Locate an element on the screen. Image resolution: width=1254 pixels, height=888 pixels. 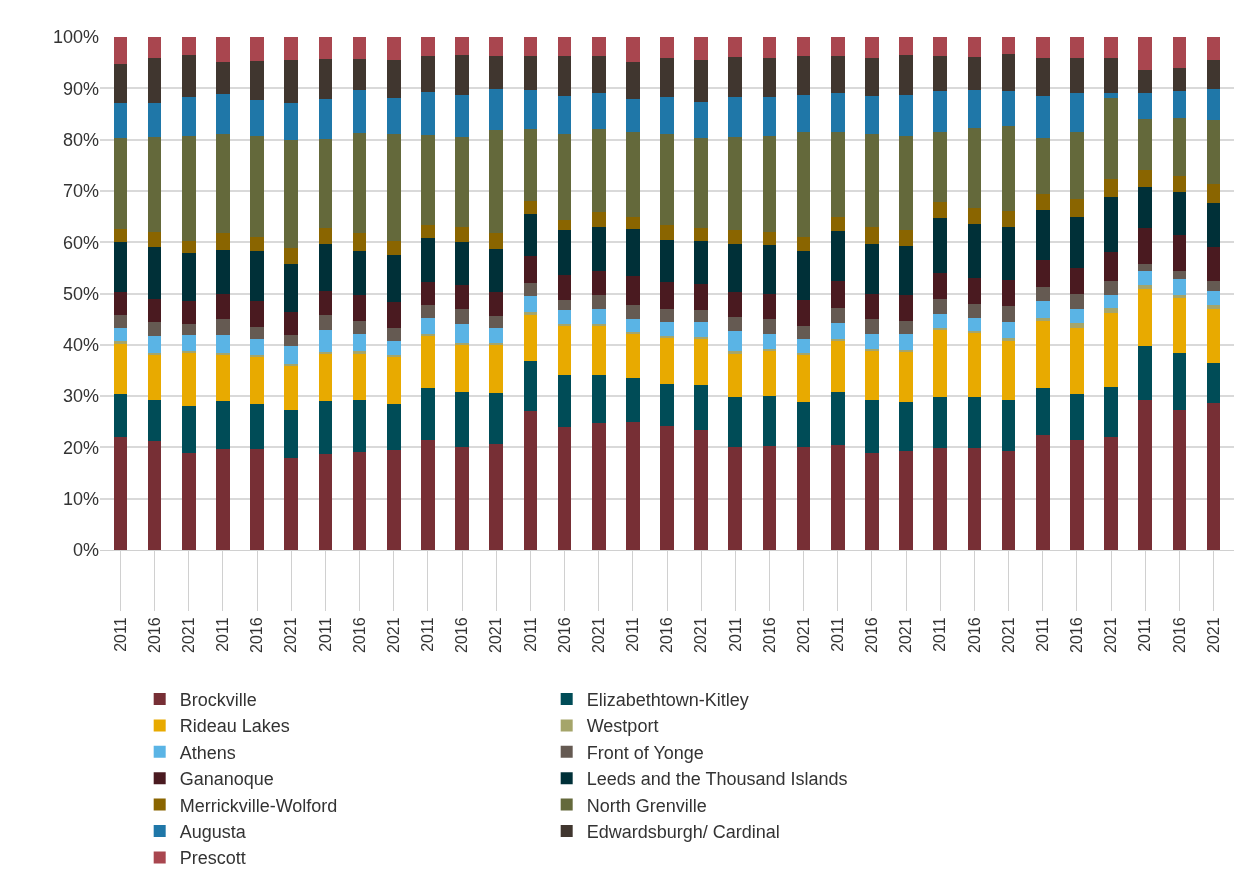
y-tick-label: 70% is located at coordinates (80, 191).